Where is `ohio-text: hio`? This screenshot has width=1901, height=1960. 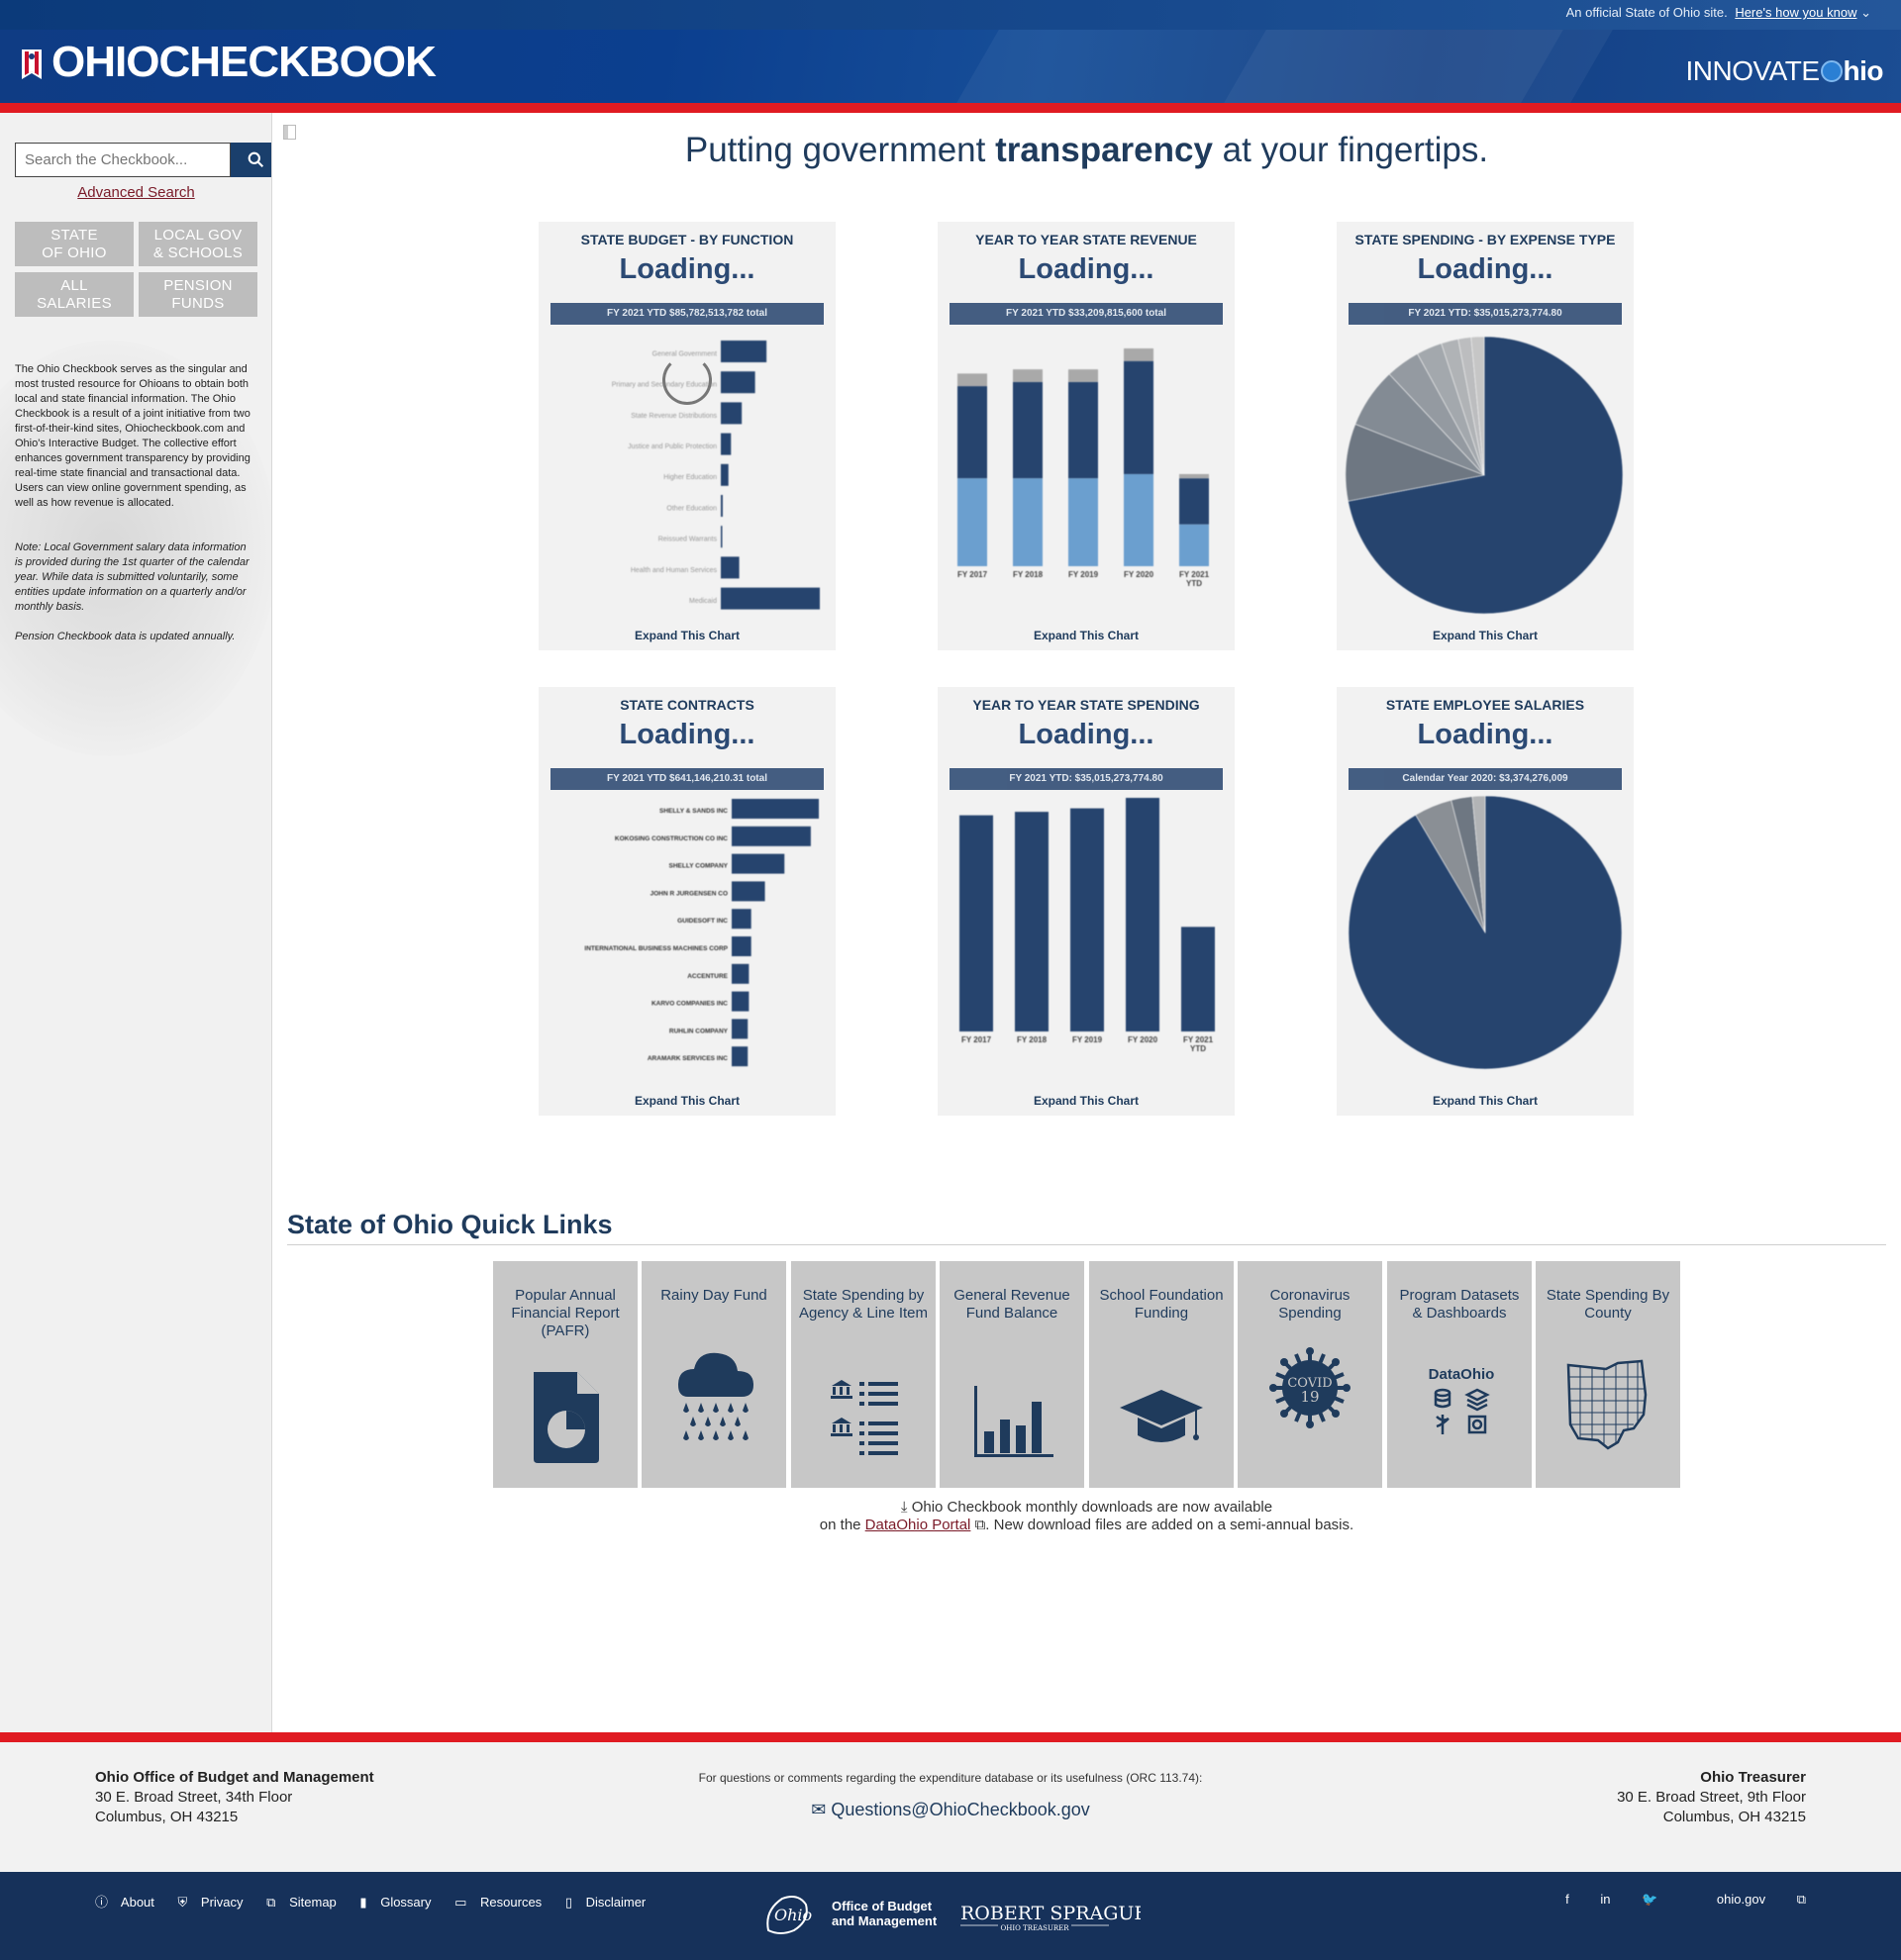
ohio-text: hio is located at coordinates (1863, 70).